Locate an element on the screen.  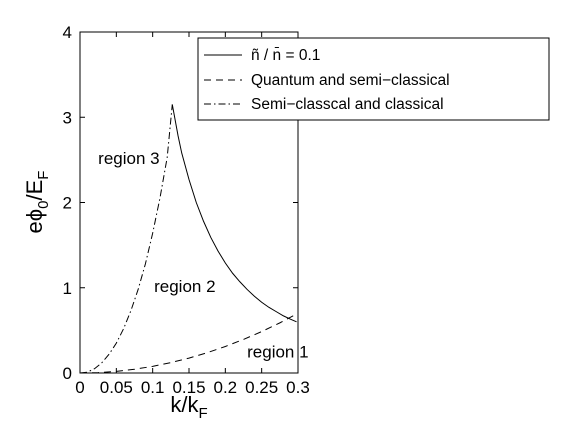
y-tick-label: 0 is located at coordinates (67, 373).